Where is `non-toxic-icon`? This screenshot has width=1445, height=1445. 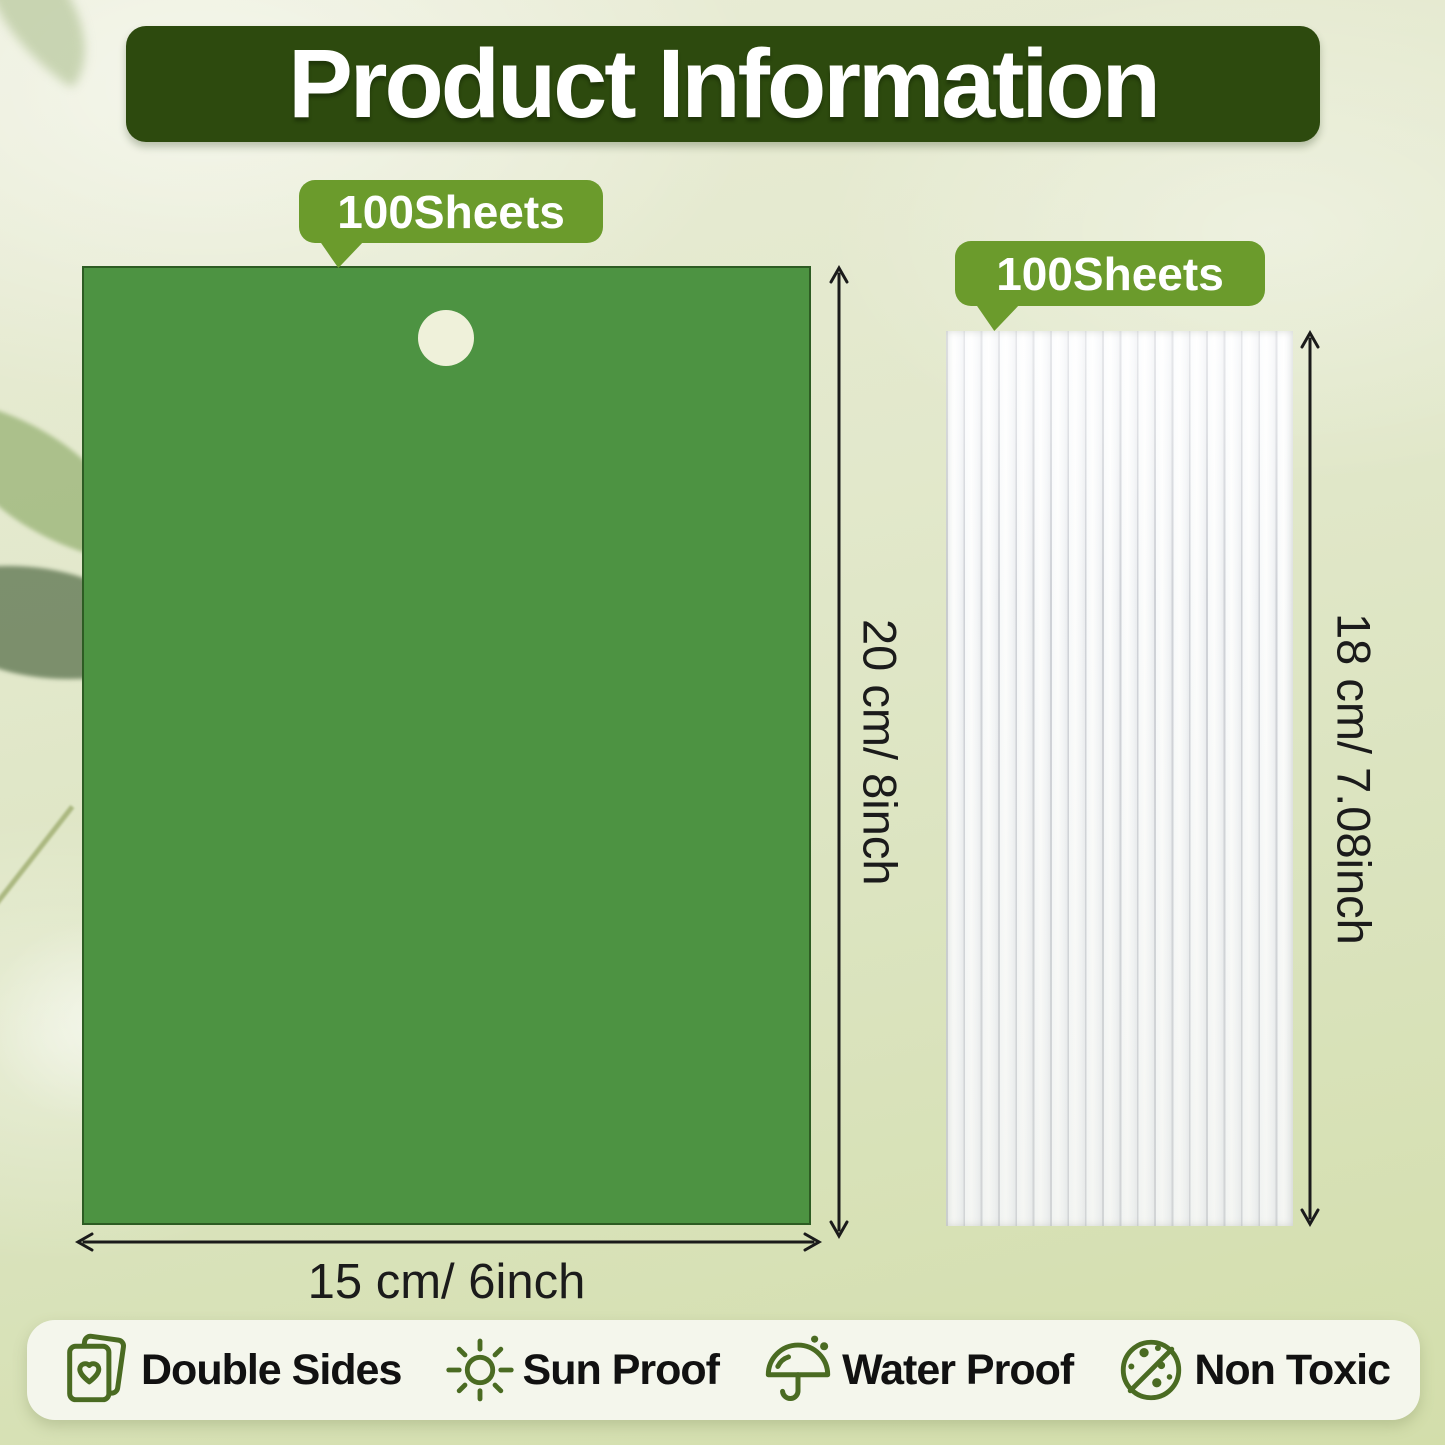
non-toxic-icon is located at coordinates (1151, 1370).